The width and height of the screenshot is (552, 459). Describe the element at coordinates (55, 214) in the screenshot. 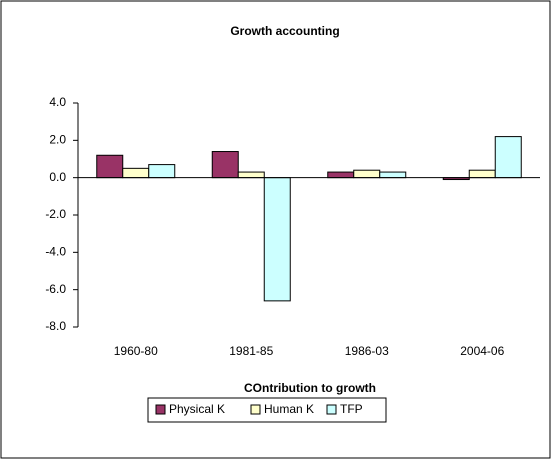

I see `y-tick-label: -2.0` at that location.